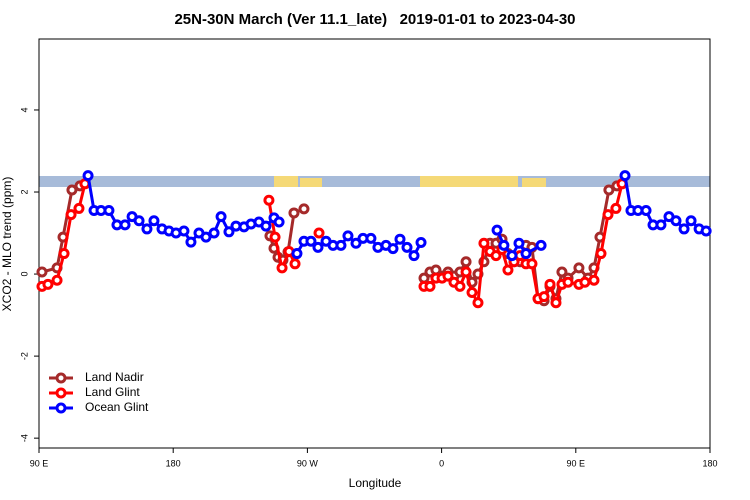 The image size is (750, 500). Describe the element at coordinates (24, 438) in the screenshot. I see `y-tick-label: -4` at that location.